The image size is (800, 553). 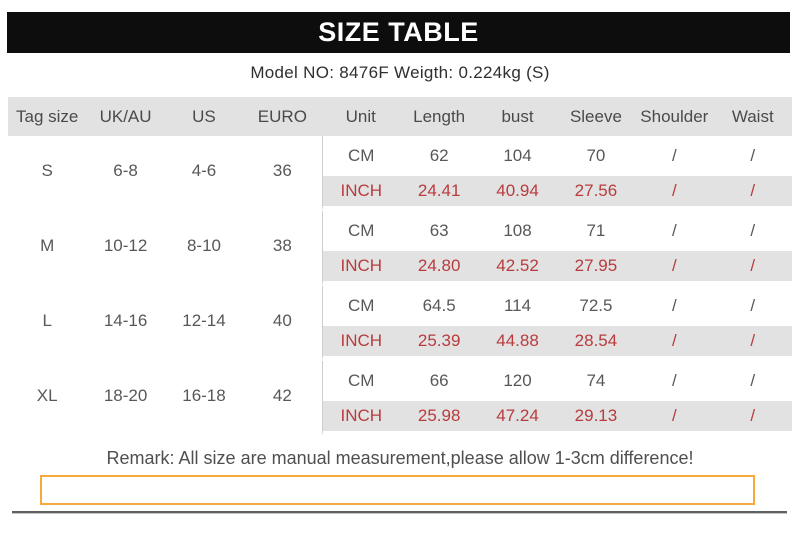 I want to click on bust-cell: 40.94, so click(x=517, y=193).